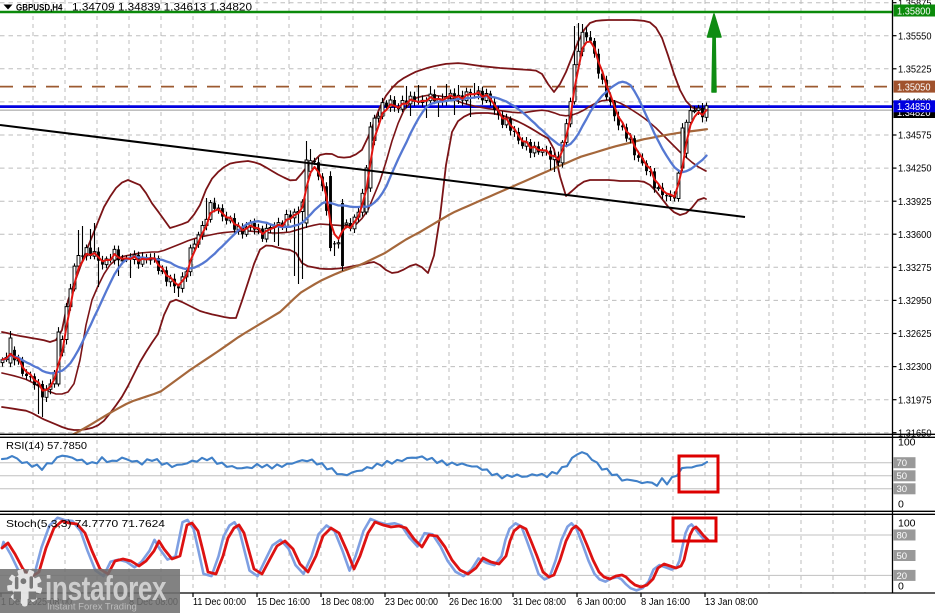  What do you see at coordinates (902, 463) in the screenshot?
I see `svg-text: 70` at bounding box center [902, 463].